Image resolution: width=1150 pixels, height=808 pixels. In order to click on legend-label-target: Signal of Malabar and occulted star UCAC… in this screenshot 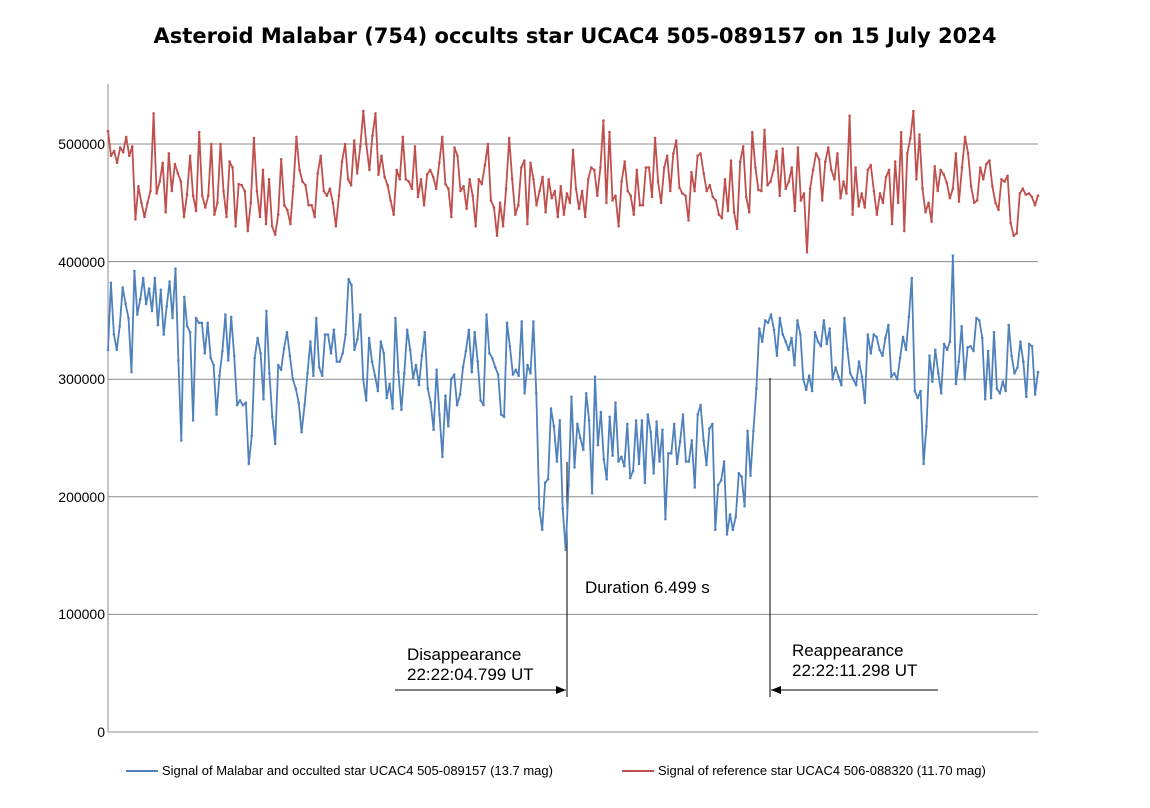, I will do `click(357, 770)`.